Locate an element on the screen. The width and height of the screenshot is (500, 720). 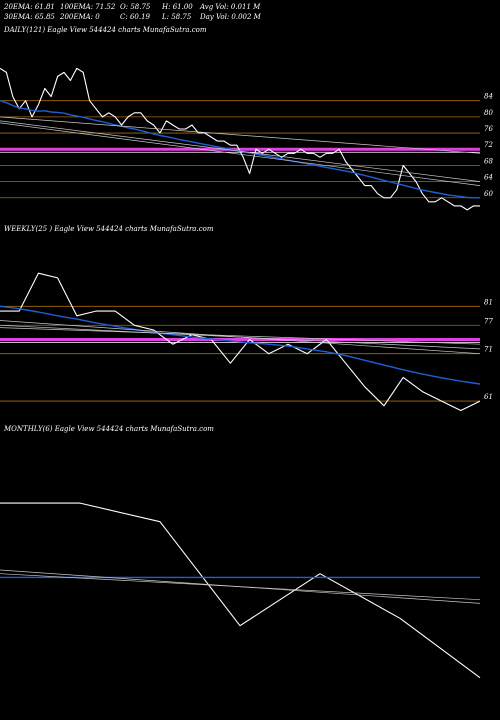
high-readout: H: 61.00 is located at coordinates (177, 7).